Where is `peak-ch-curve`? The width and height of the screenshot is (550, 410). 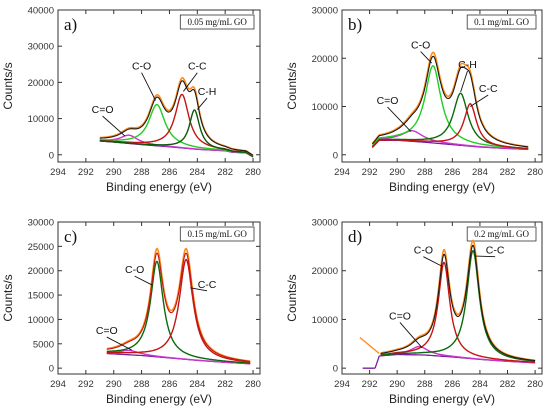
peak-ch-curve is located at coordinates (176, 133).